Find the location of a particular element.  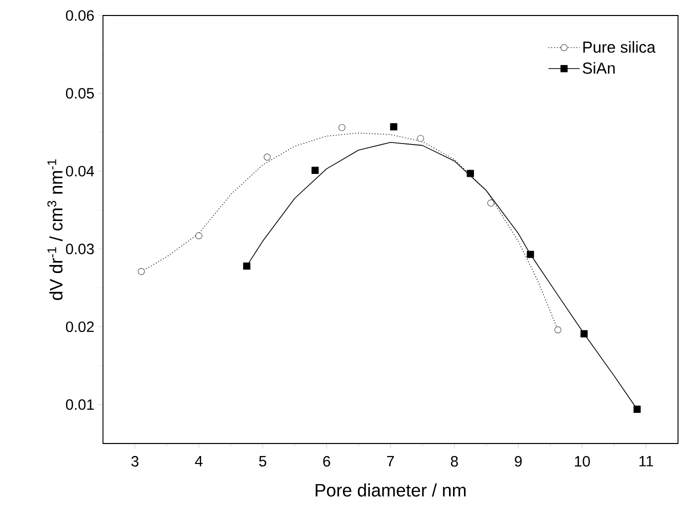

y-tick-label: 0.06 is located at coordinates (80, 15).